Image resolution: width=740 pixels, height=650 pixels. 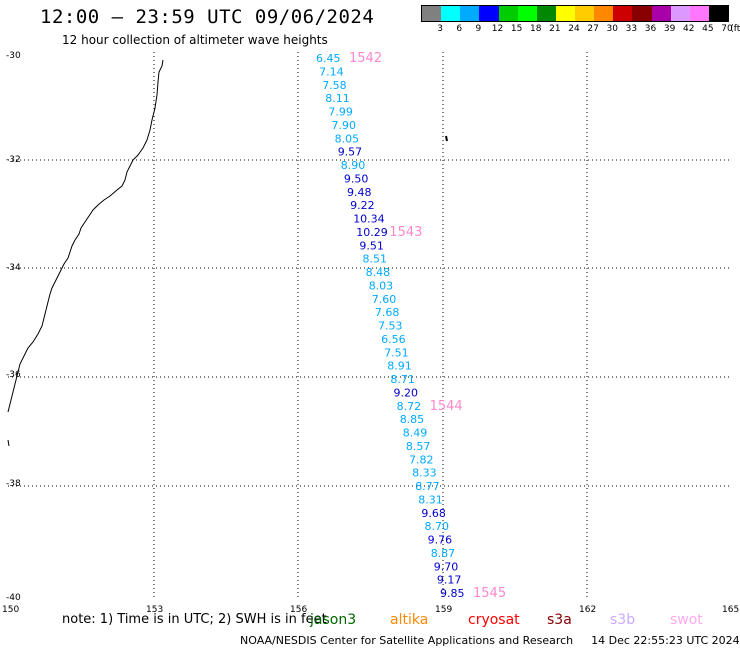 What do you see at coordinates (516, 29) in the screenshot?
I see `legend-tick-label: 15` at bounding box center [516, 29].